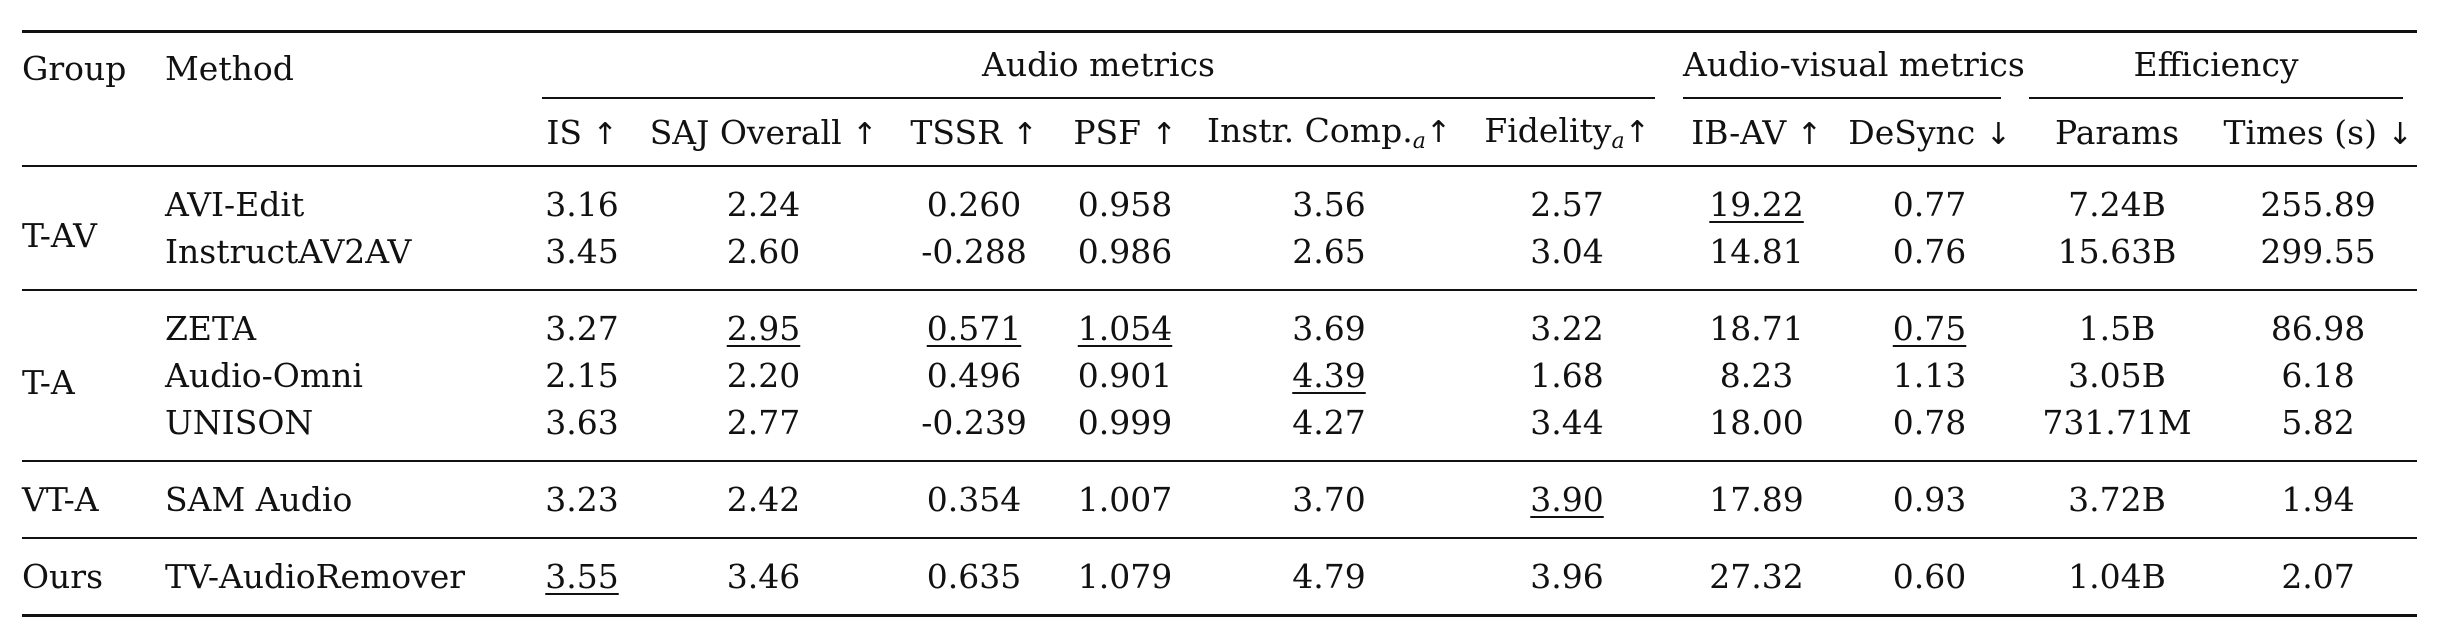 The height and width of the screenshot is (617, 2439). I want to click on col-header-ibav: IB-AV ↑, so click(1756, 132).